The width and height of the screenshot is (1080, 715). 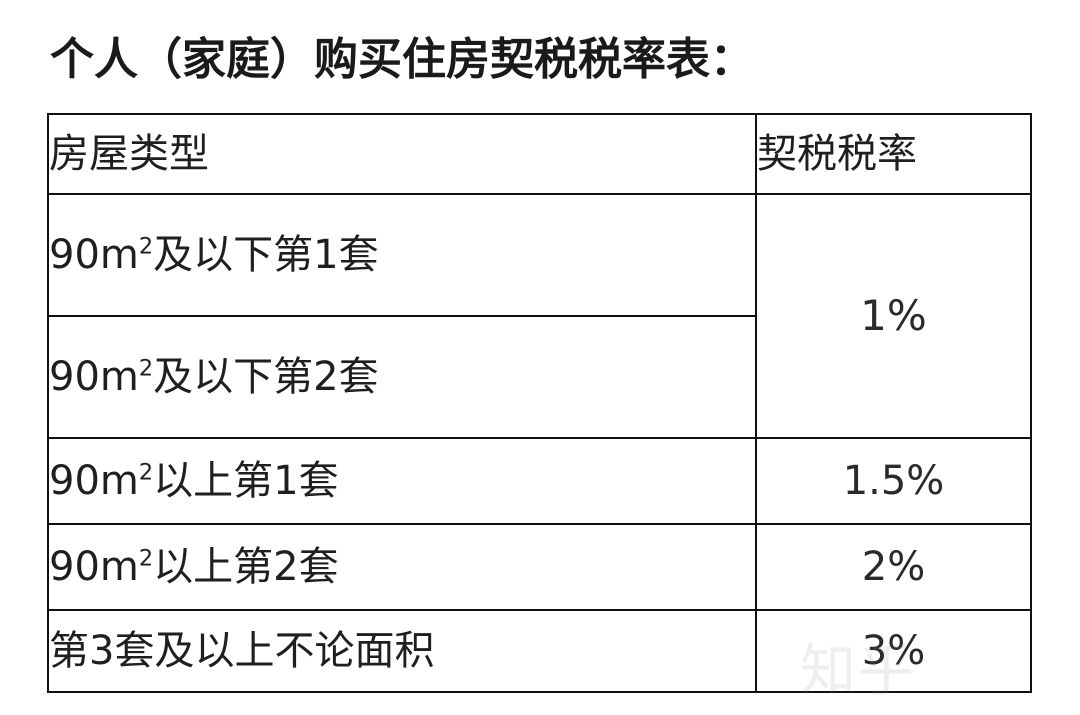 I want to click on table-row: 第3套及以上不论面积 3%, so click(x=539, y=651).